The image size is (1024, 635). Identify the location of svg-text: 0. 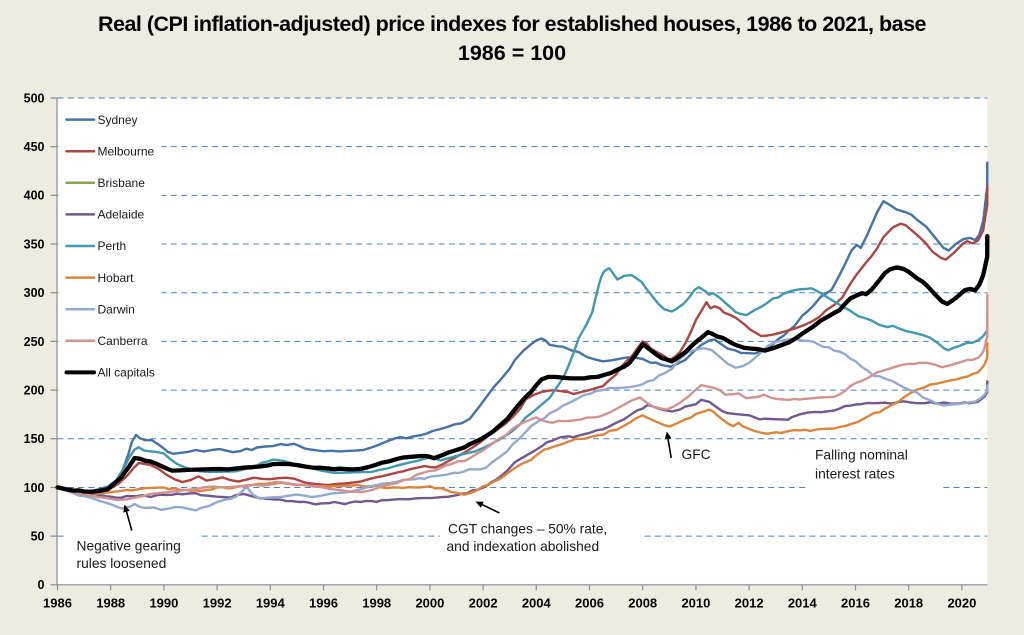
(41, 585).